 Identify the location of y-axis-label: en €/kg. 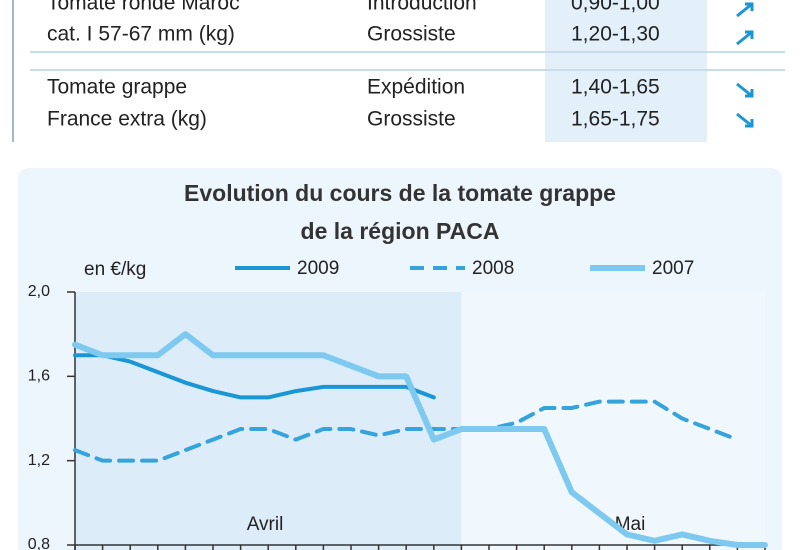
(115, 269).